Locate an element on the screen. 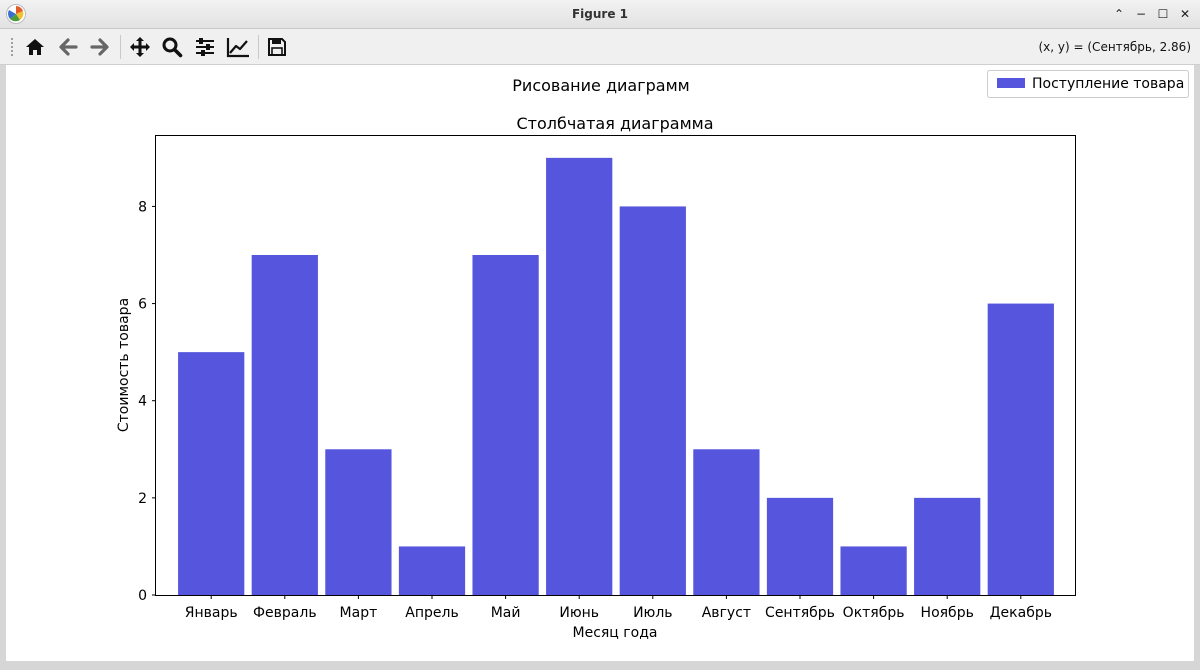  x-tick-label: Декабрь is located at coordinates (1021, 613).